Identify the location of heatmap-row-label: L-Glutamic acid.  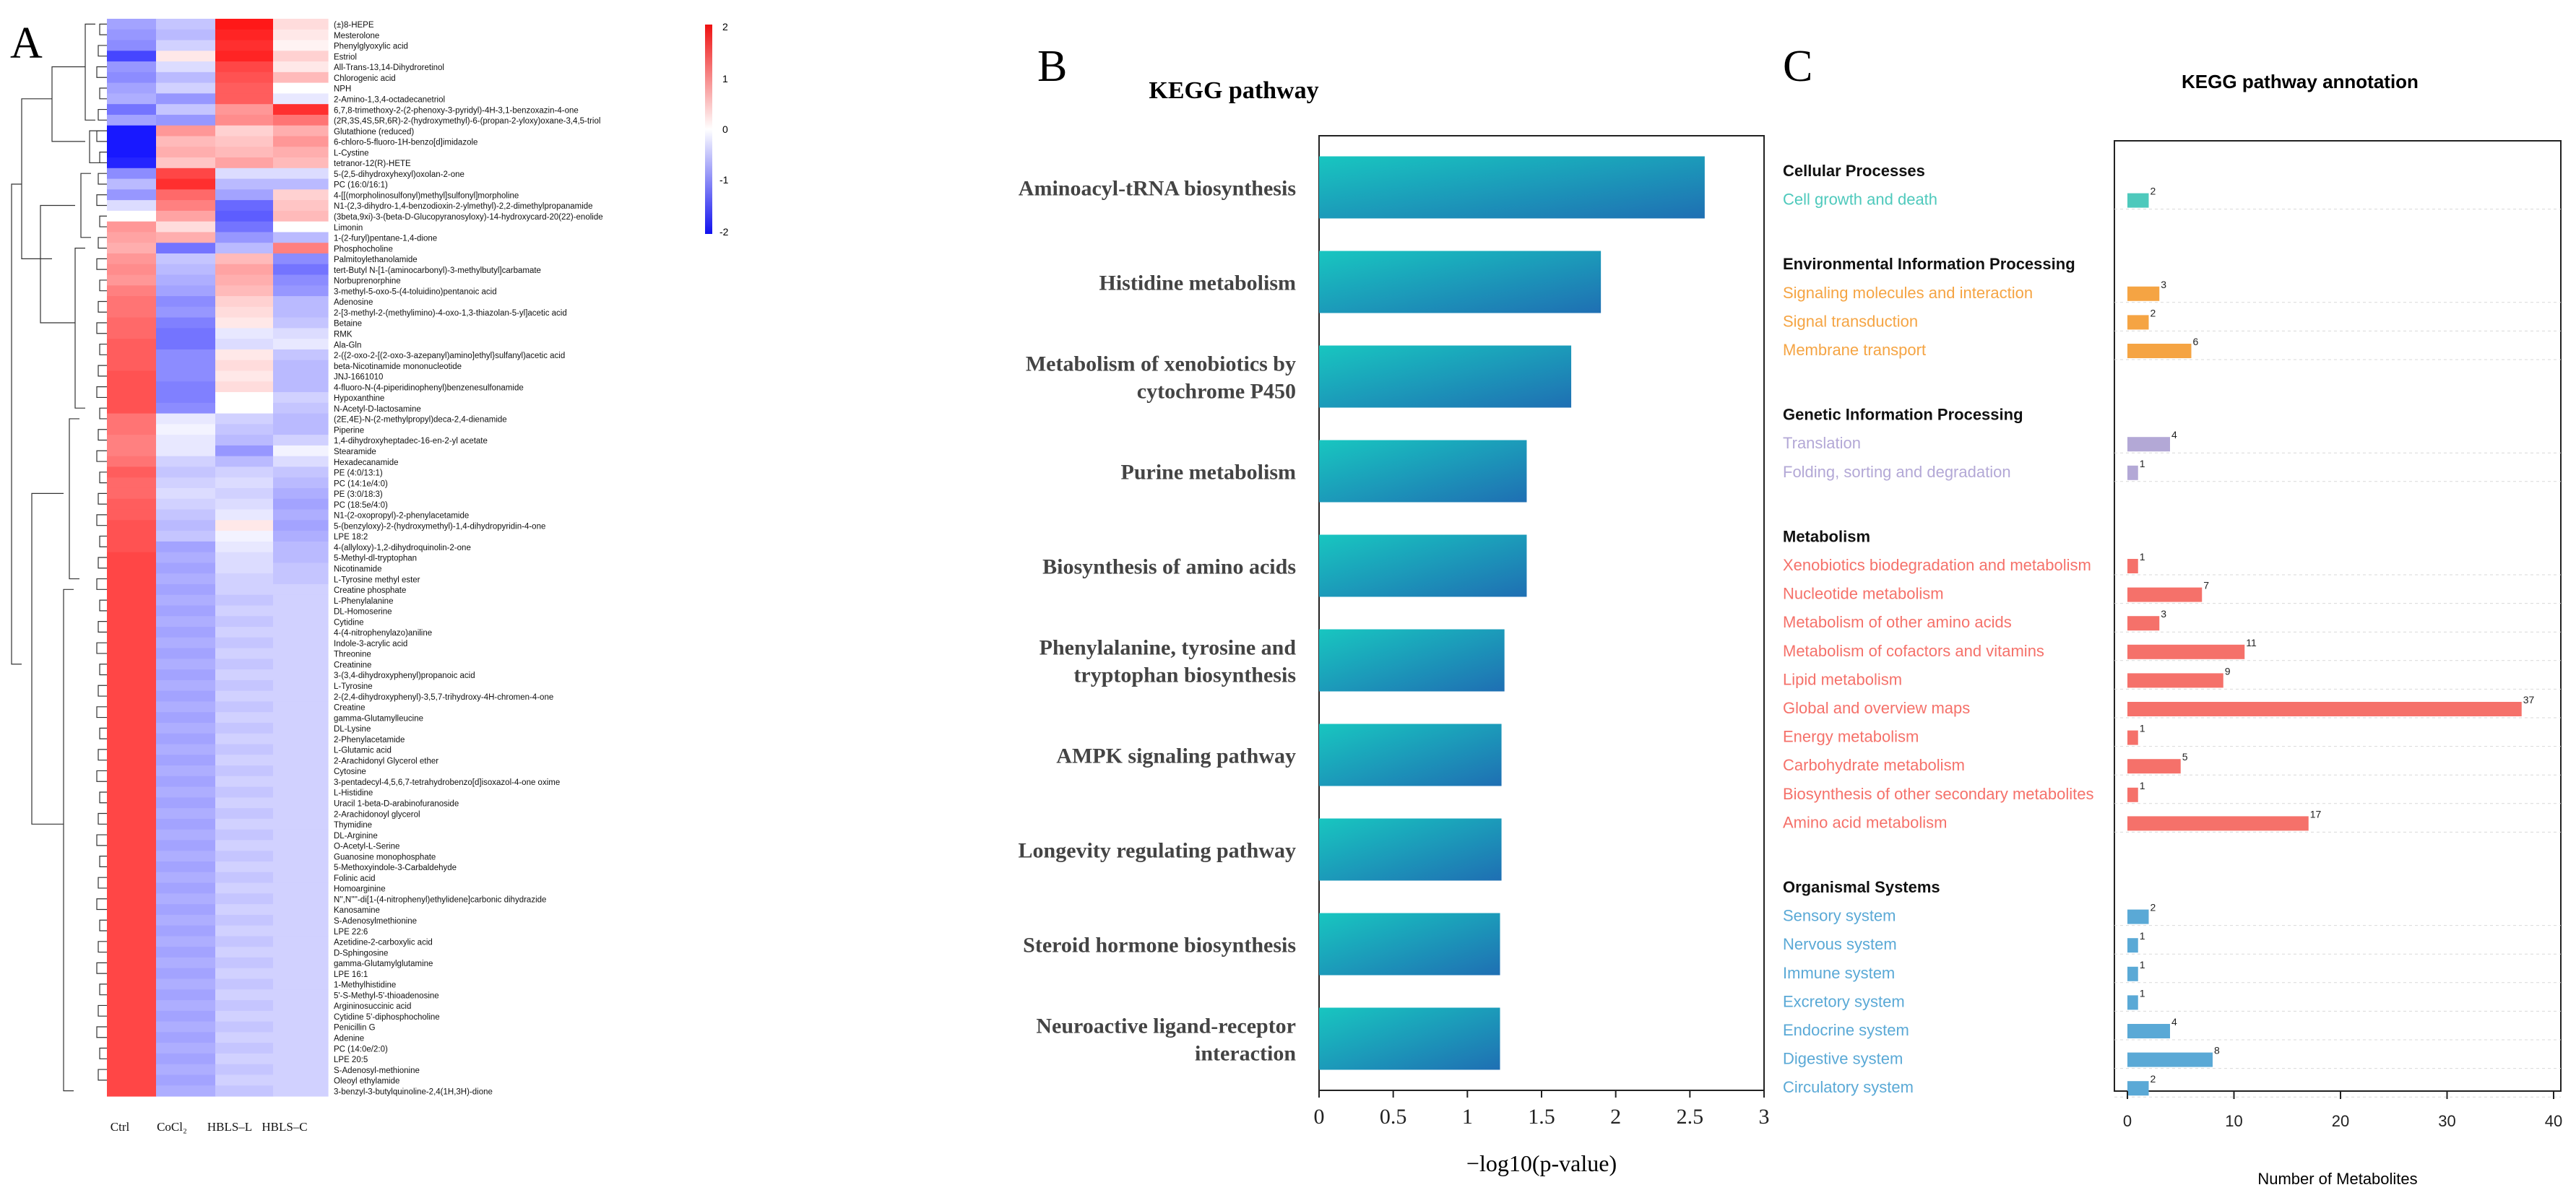
(363, 751).